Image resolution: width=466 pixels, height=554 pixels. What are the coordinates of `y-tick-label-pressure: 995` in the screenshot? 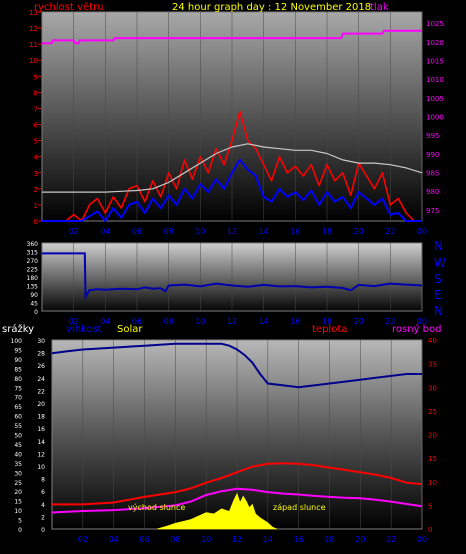 It's located at (432, 136).